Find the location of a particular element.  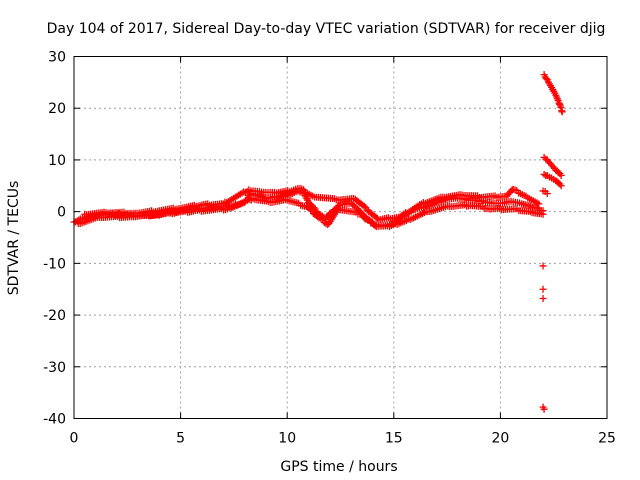

x-tick-label: 15 is located at coordinates (394, 439).